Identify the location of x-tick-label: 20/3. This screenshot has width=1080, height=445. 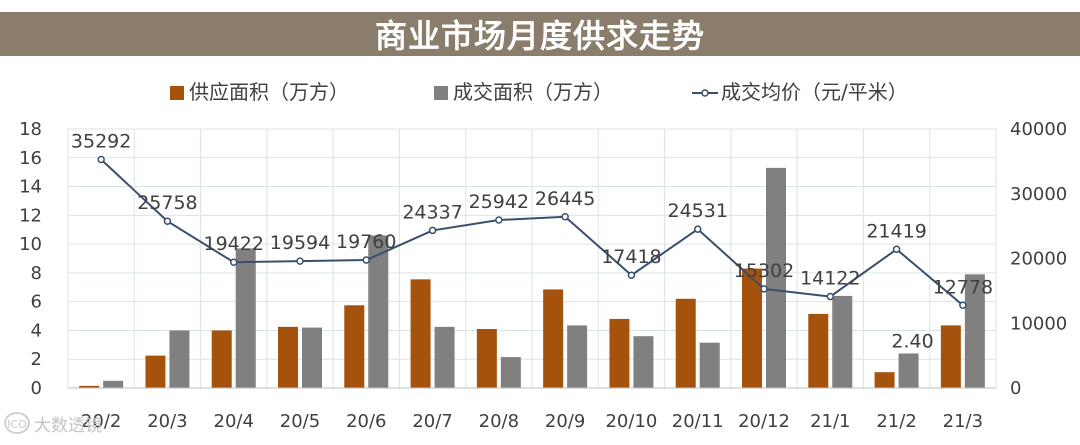
(167, 421).